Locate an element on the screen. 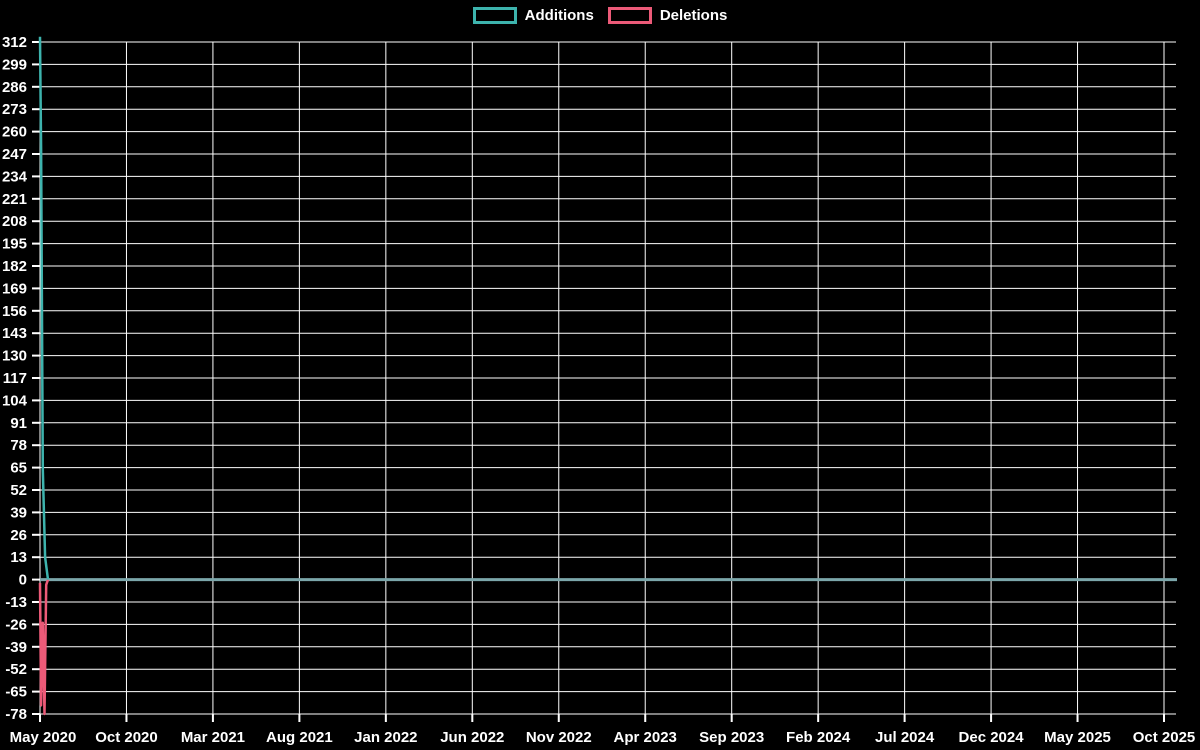 This screenshot has width=1200, height=750. y-tick-label: 286 is located at coordinates (14, 87).